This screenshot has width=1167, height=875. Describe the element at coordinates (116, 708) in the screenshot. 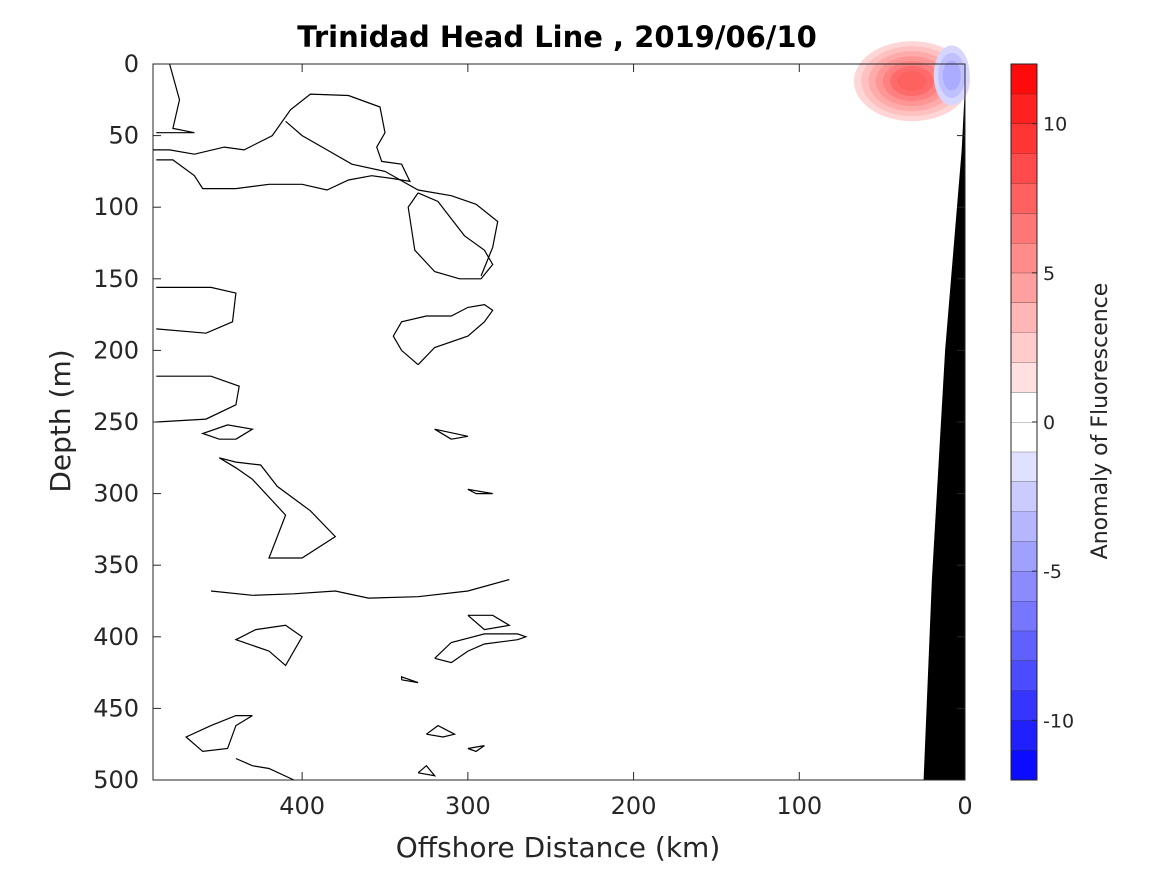

I see `y-tick-label: 450` at that location.